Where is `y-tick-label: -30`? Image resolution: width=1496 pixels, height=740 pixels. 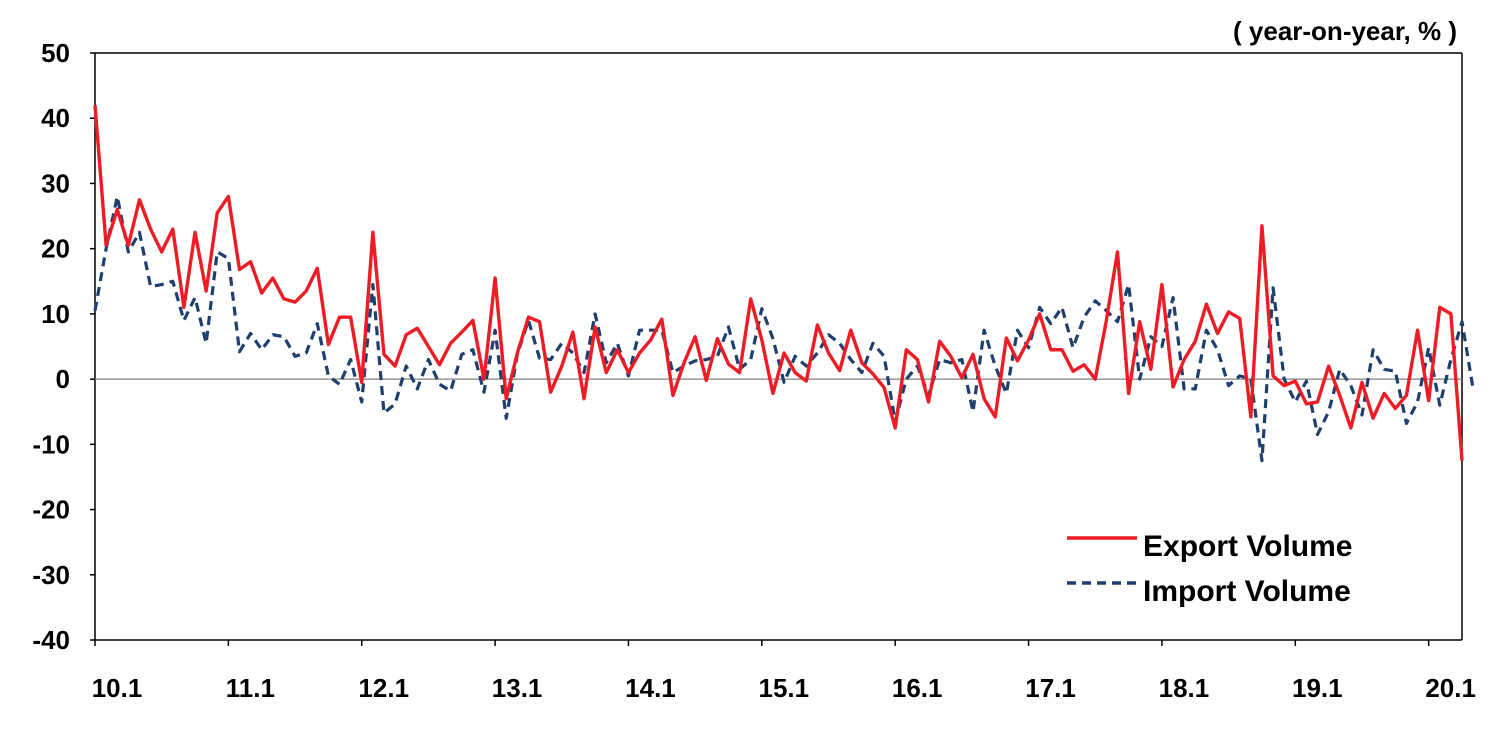
y-tick-label: -30 is located at coordinates (51, 575).